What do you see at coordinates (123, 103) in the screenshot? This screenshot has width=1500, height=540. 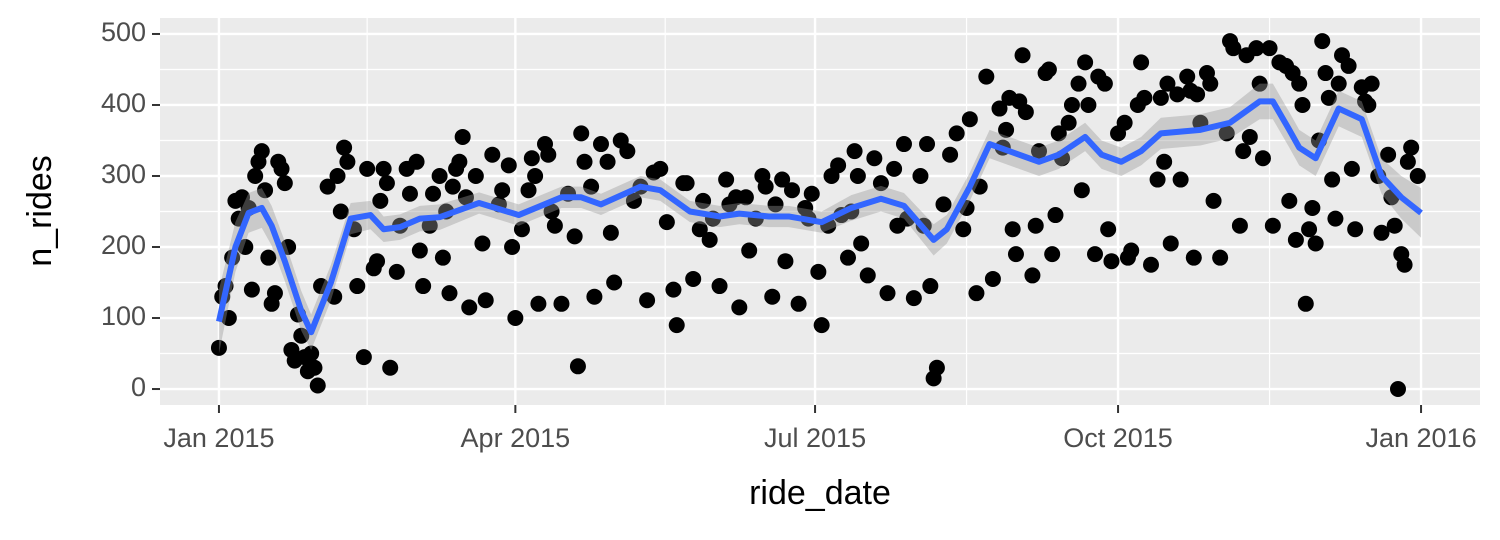 I see `y-tick-label: 400` at bounding box center [123, 103].